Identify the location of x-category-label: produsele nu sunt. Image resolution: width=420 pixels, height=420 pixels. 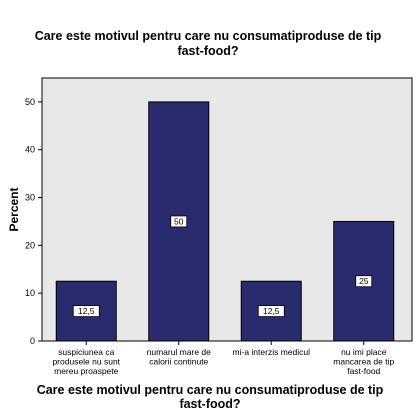
(86, 362).